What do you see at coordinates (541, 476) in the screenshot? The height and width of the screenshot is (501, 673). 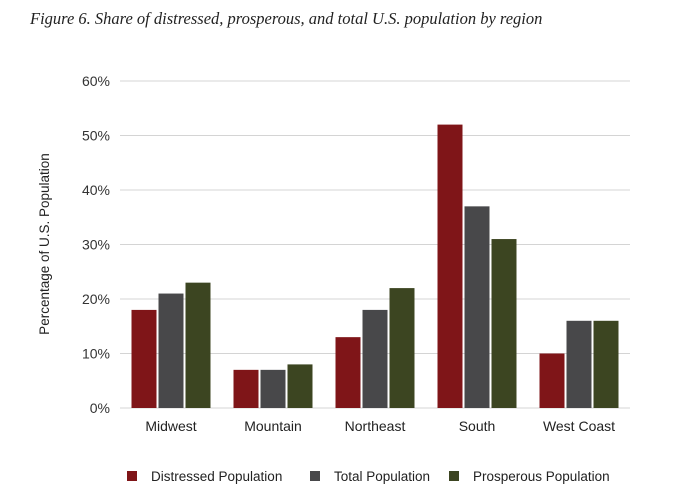 I see `legend-label: Prosperous Population` at bounding box center [541, 476].